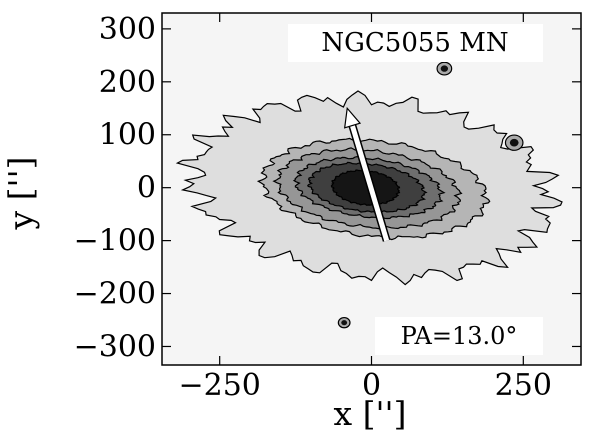 This screenshot has height=433, width=598. Describe the element at coordinates (370, 413) in the screenshot. I see `x-axis-label: x ['']` at that location.